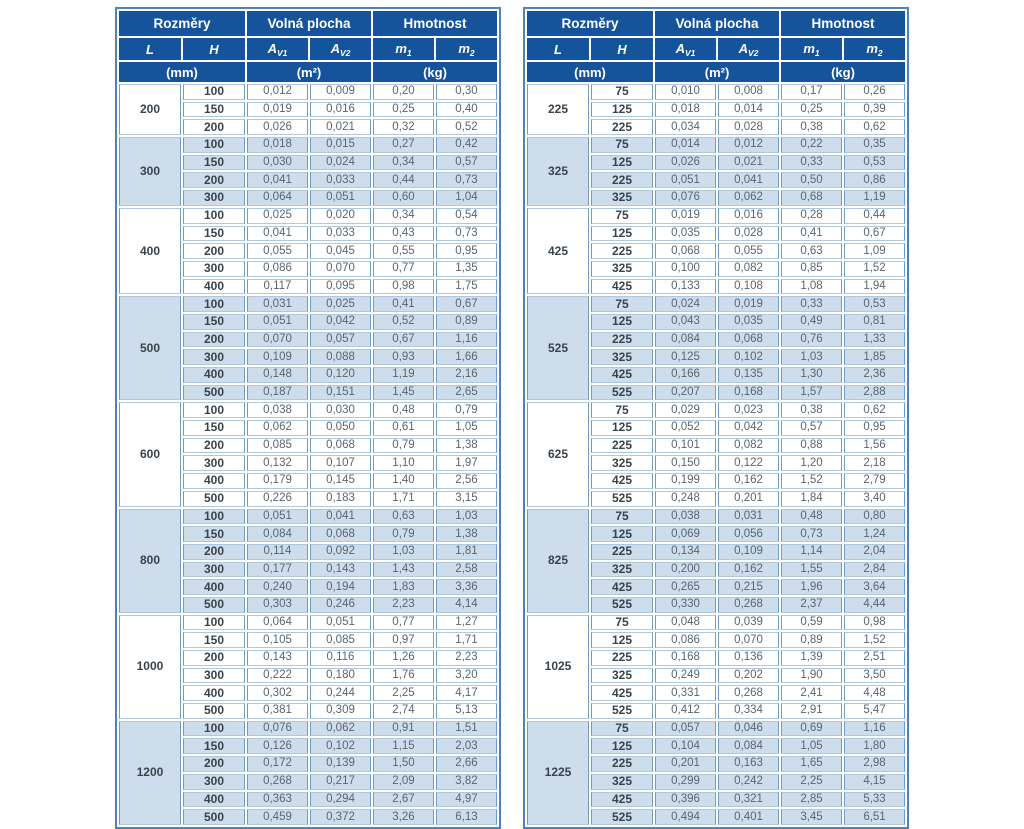 Image resolution: width=1024 pixels, height=829 pixels. What do you see at coordinates (749, 640) in the screenshot?
I see `value-cell: 0,070` at bounding box center [749, 640].